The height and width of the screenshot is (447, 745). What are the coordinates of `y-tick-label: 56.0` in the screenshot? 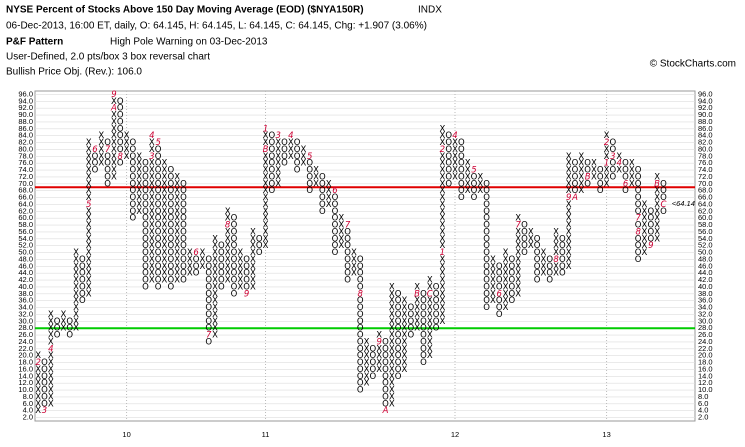 It's located at (25, 231).